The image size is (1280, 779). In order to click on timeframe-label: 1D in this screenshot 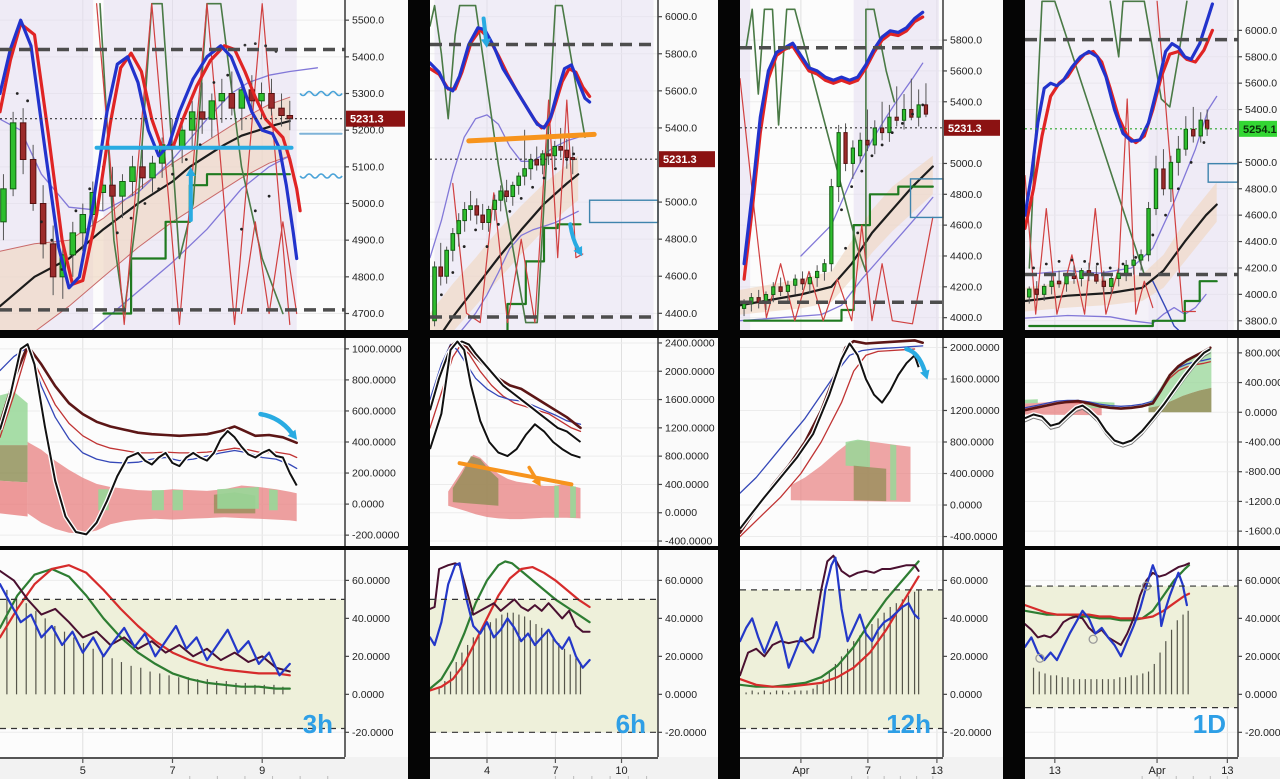, I will do `click(1209, 724)`.